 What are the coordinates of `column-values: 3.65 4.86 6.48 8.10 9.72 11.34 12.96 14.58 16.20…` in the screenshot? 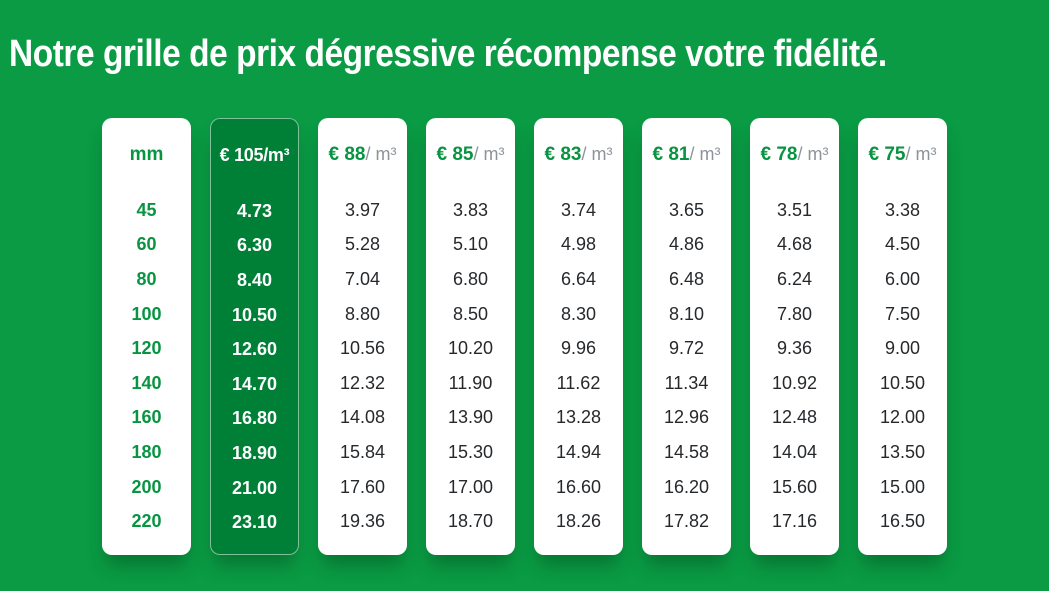 It's located at (686, 366).